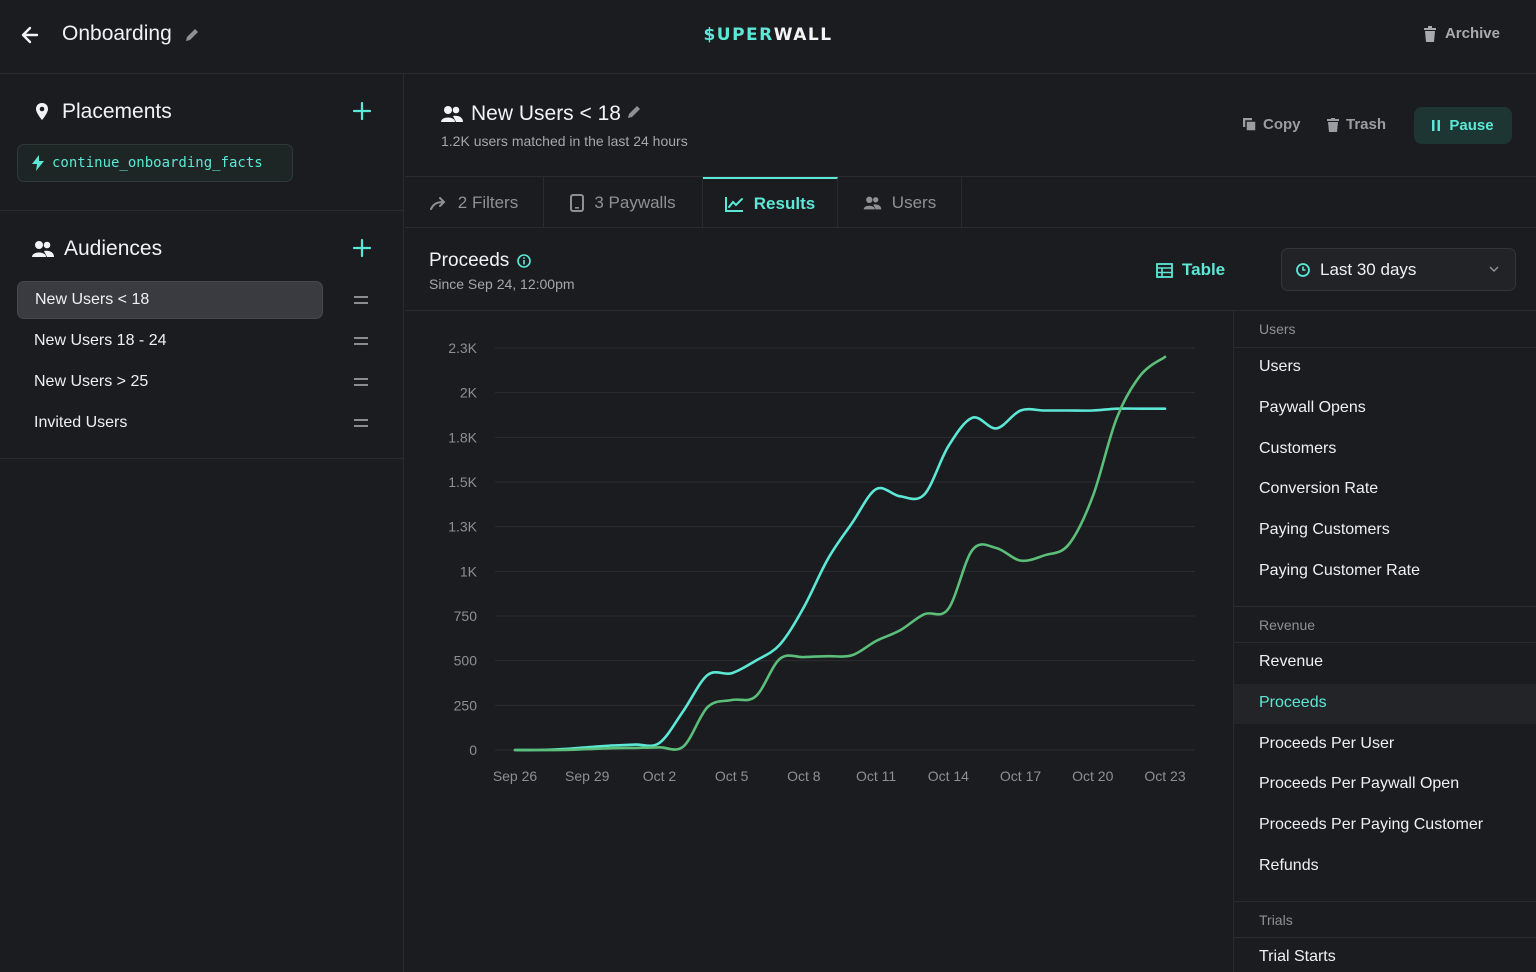 The image size is (1536, 972). I want to click on users-icon, so click(872, 202).